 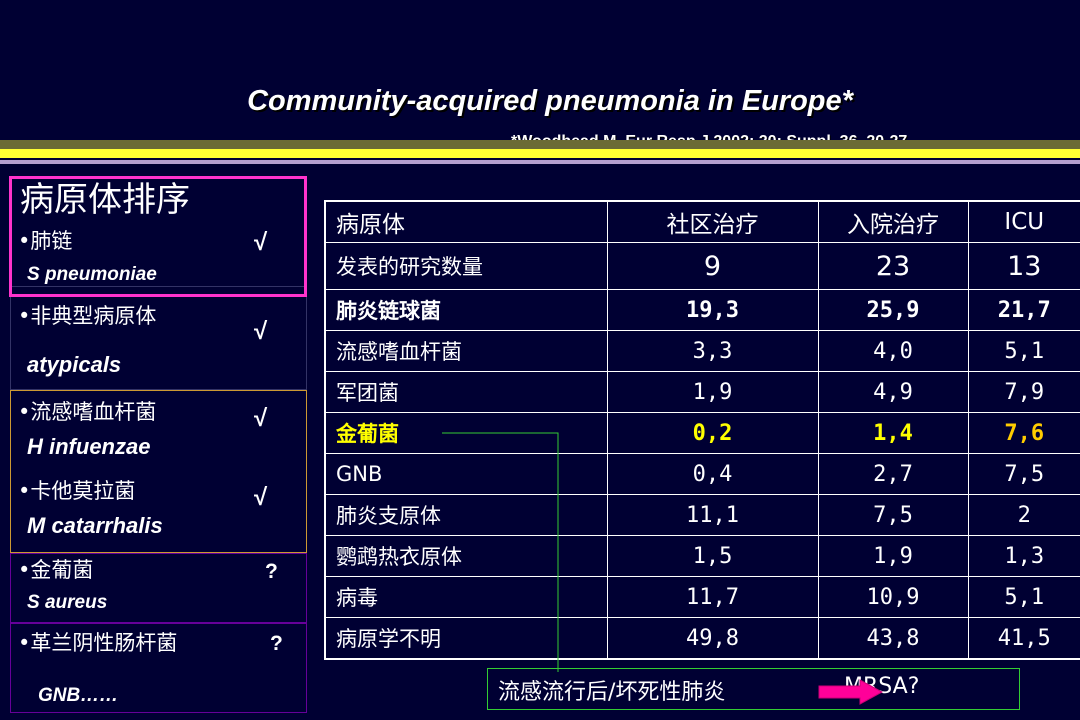 I want to click on table-row: 流感嗜血杆菌 3,3 4,0 5,1, so click(x=702, y=351).